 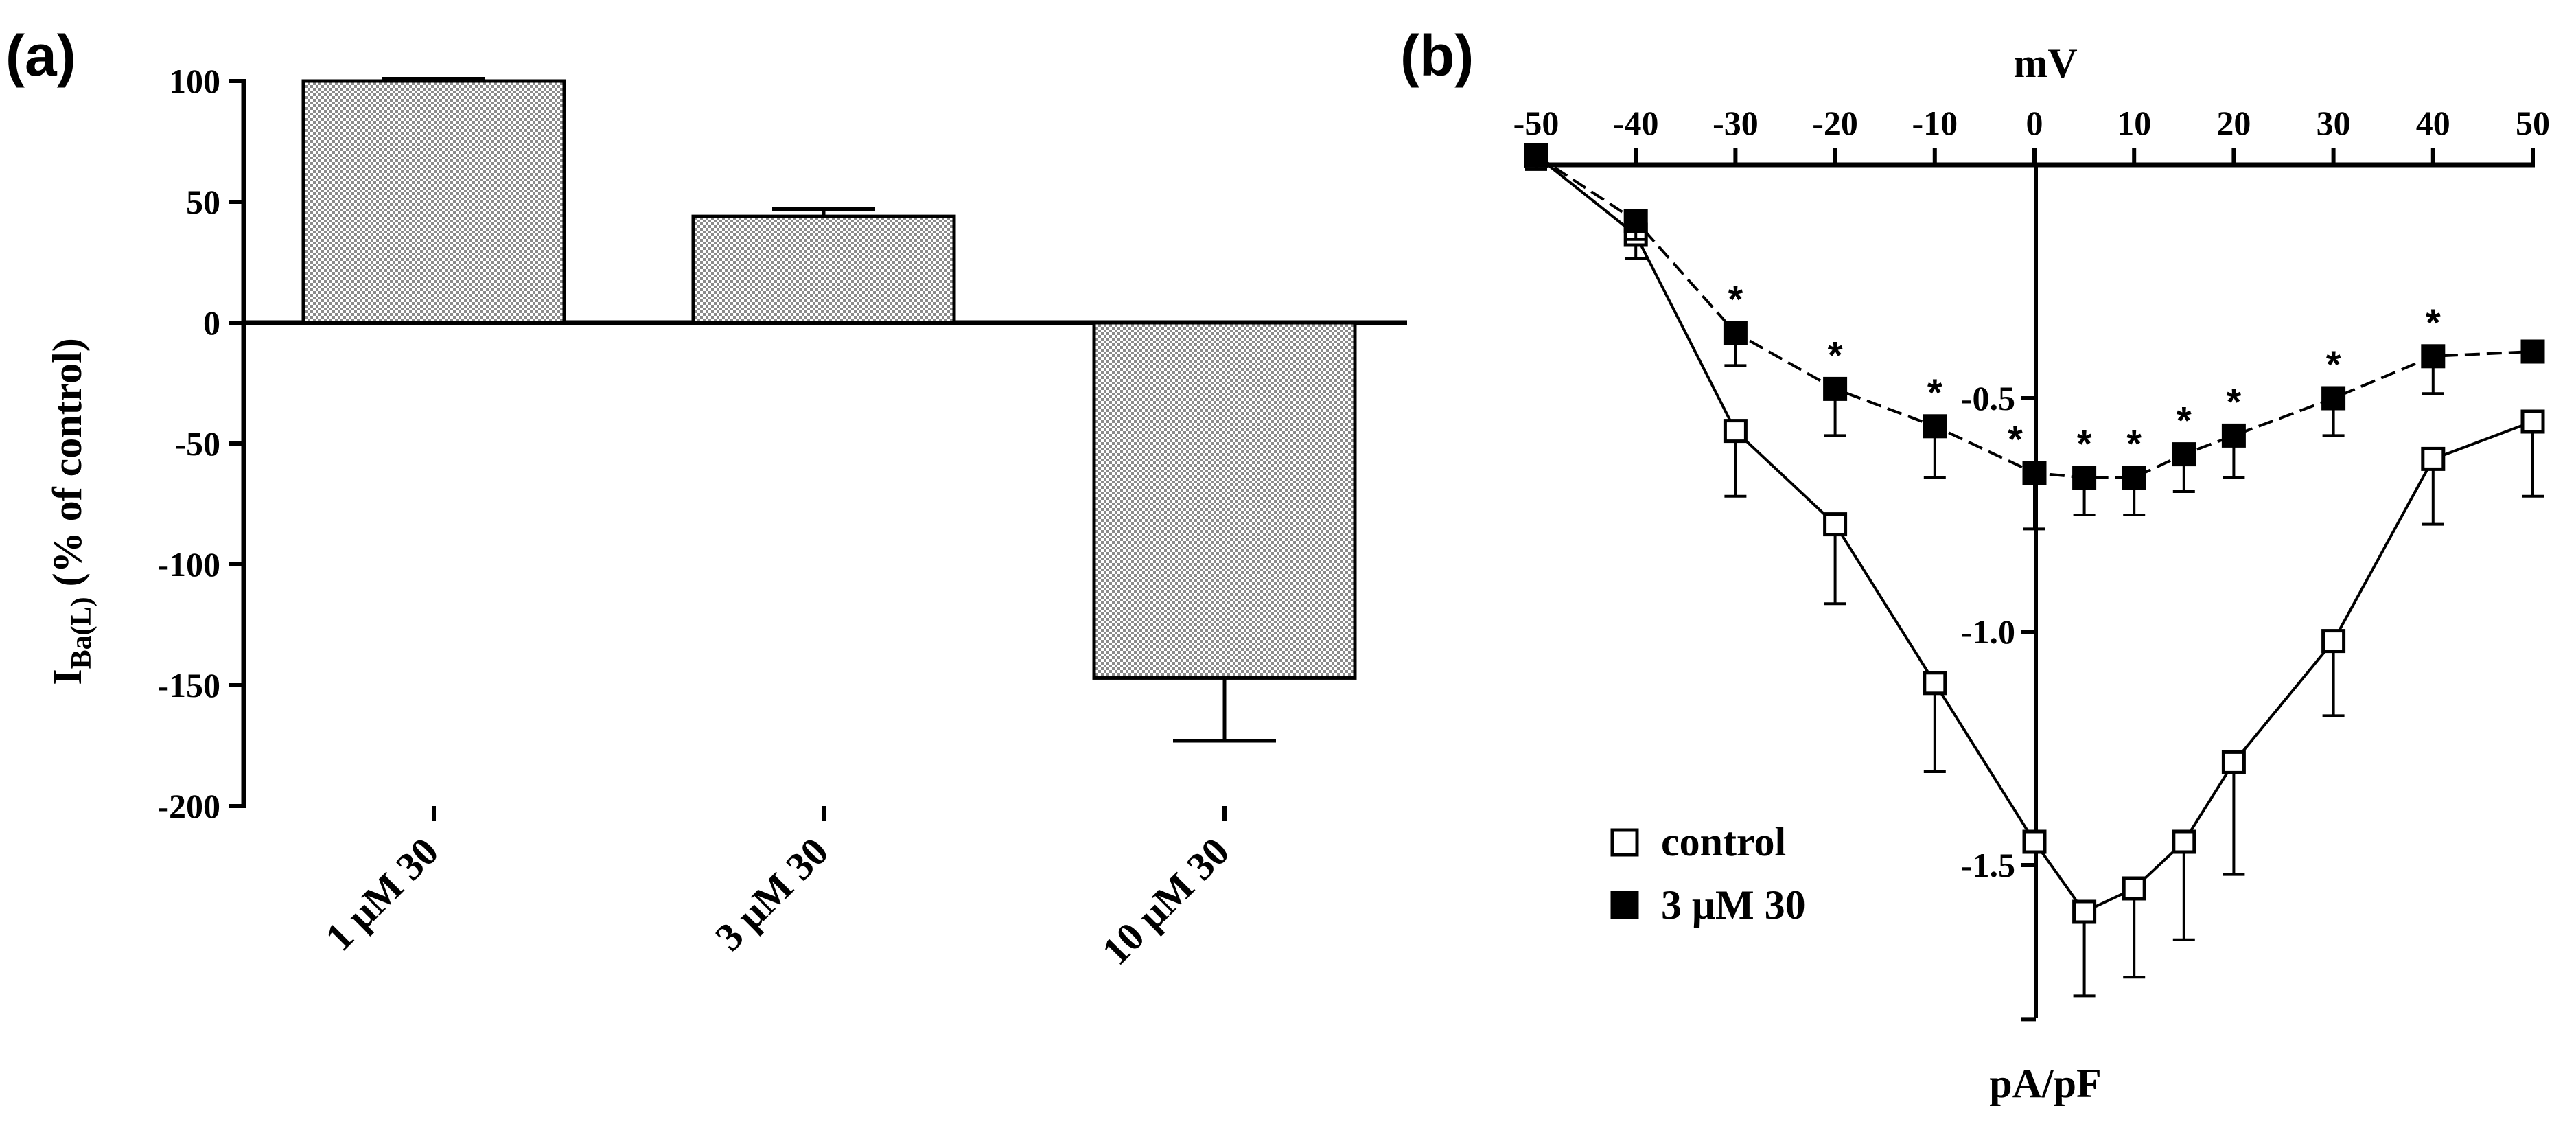 What do you see at coordinates (1988, 865) in the screenshot?
I see `panel-b-y-tick-label: -1.5` at bounding box center [1988, 865].